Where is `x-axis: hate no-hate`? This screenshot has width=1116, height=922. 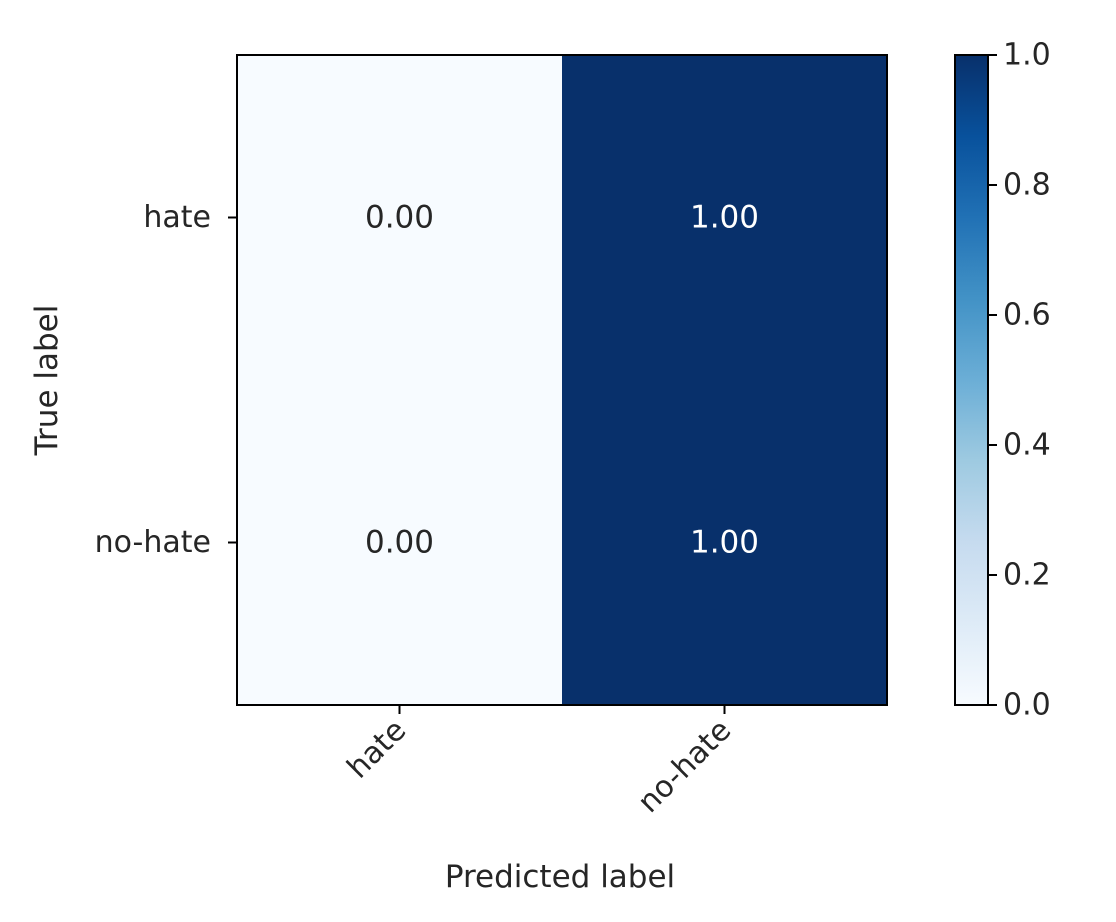
x-axis: hate no-hate is located at coordinates (539, 762).